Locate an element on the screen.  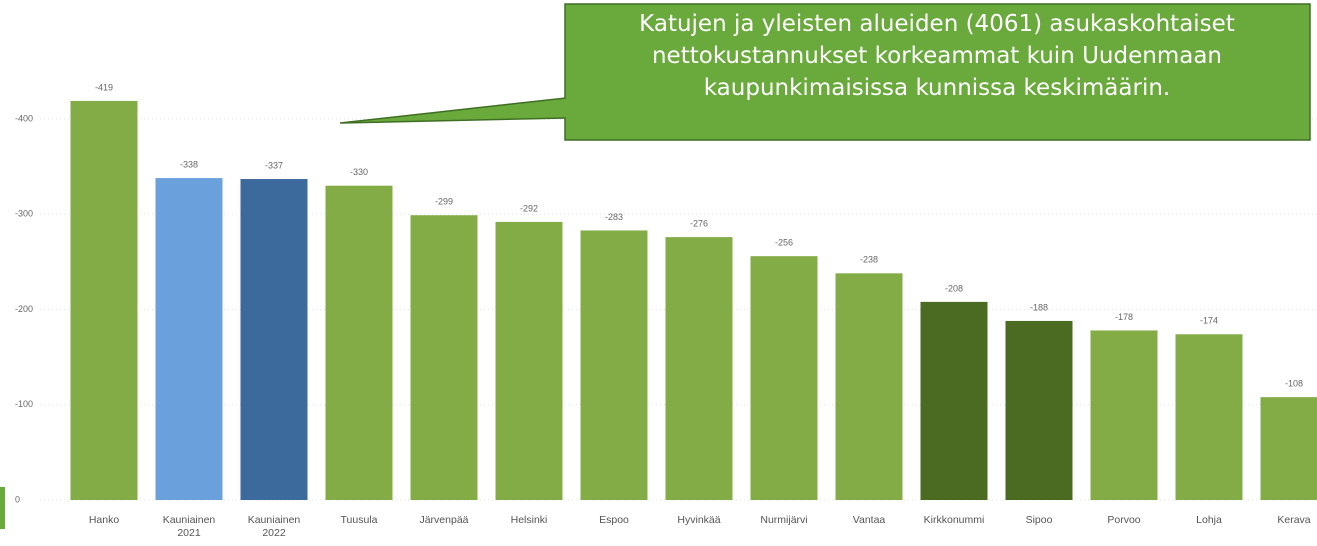
callout-box is located at coordinates (937, 72).